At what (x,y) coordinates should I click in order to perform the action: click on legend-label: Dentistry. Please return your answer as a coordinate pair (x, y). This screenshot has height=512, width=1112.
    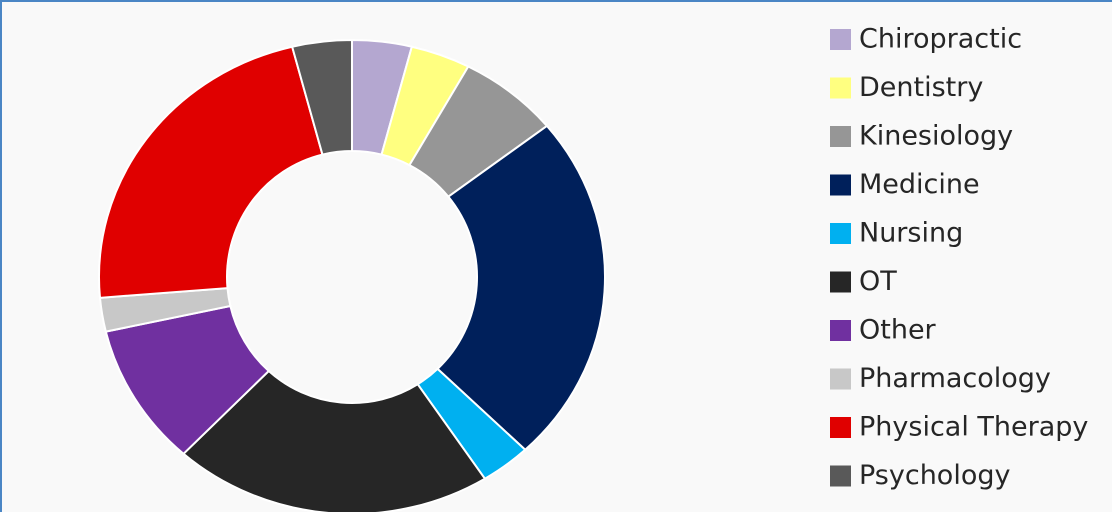
    Looking at the image, I should click on (921, 87).